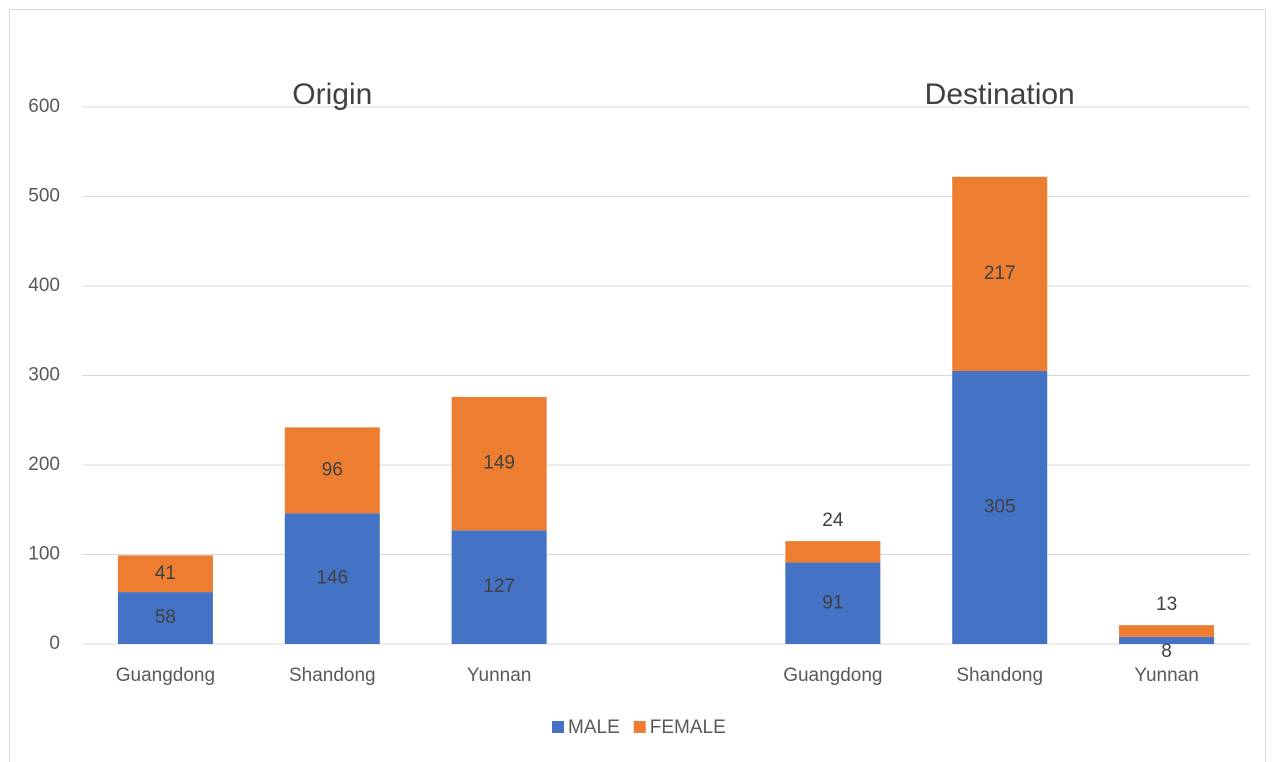 This screenshot has width=1276, height=762. I want to click on data-label: 41, so click(165, 573).